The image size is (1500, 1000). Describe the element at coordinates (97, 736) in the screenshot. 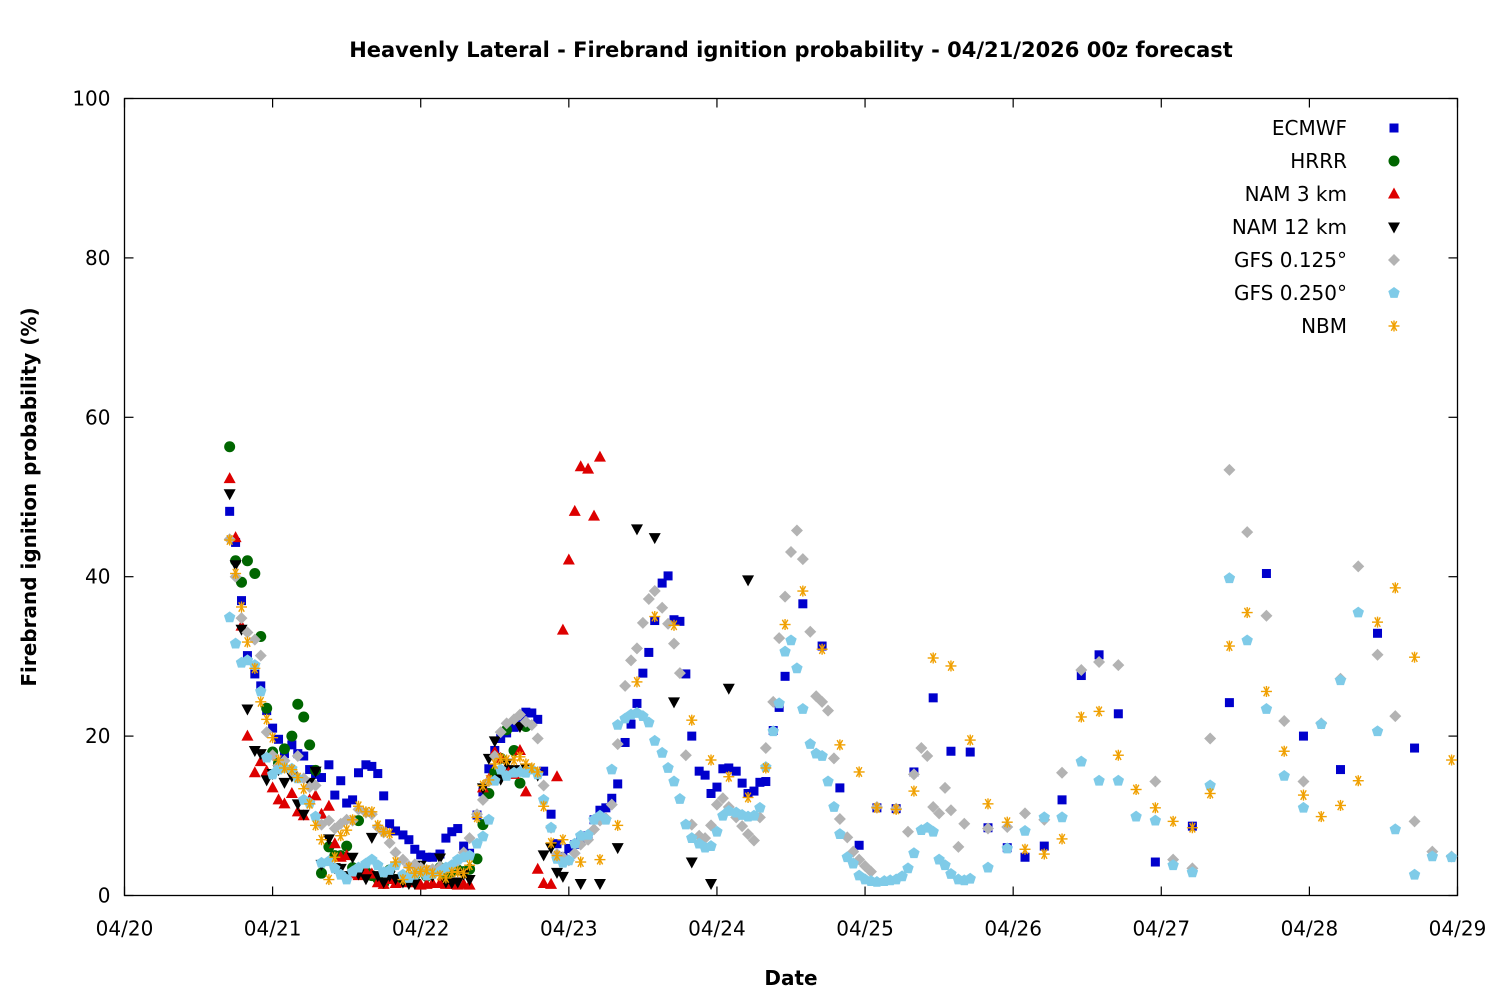

I see `y-tick-label: 20` at that location.